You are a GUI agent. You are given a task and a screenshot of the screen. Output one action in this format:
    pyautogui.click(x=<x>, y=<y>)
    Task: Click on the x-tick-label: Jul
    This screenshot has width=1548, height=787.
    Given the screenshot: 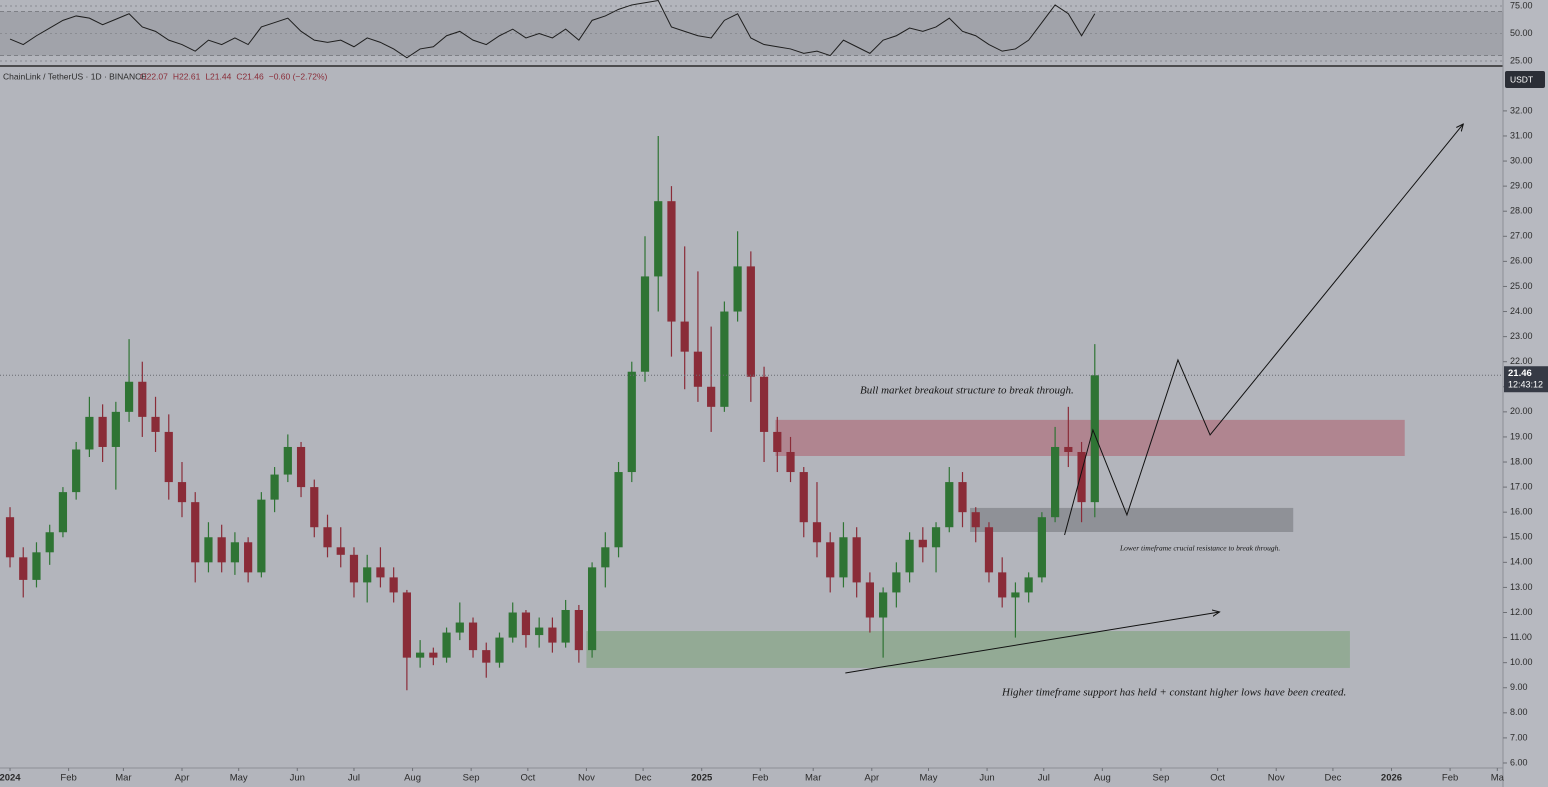 What is the action you would take?
    pyautogui.click(x=1044, y=778)
    